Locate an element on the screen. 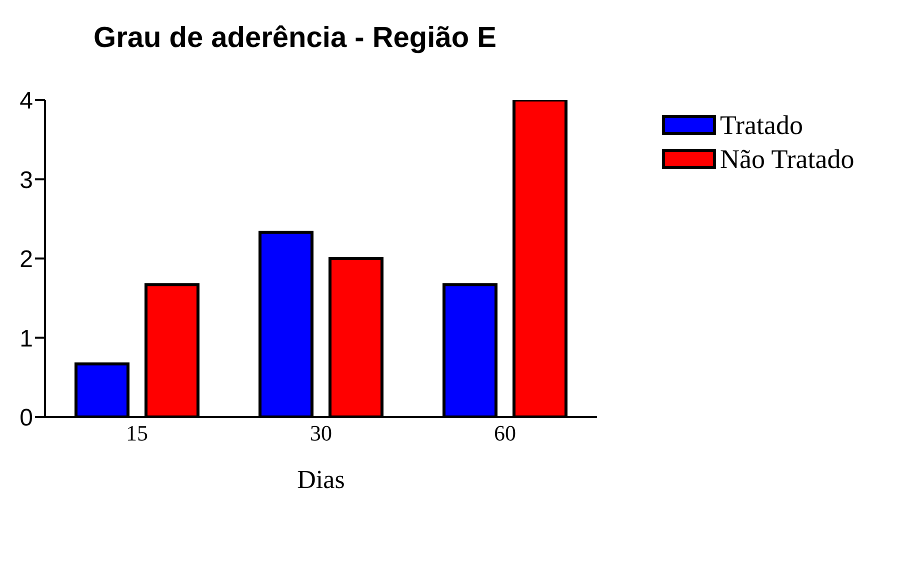 The height and width of the screenshot is (570, 912). x-tick-label: 60 is located at coordinates (505, 433).